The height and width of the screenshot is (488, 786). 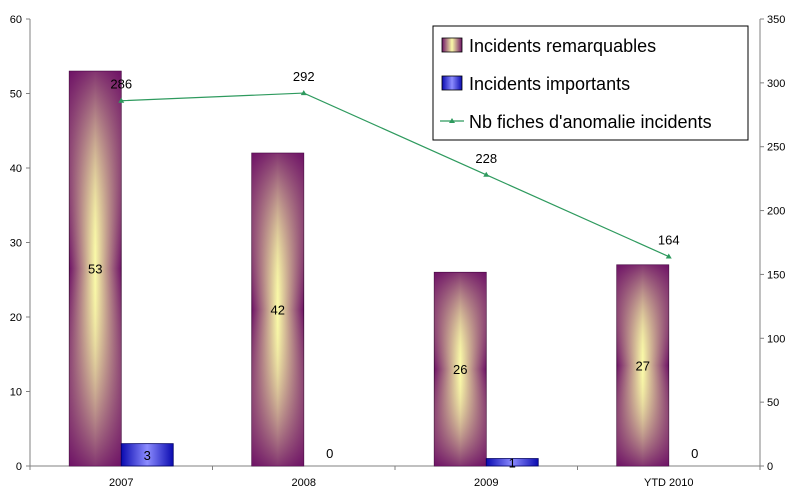 What do you see at coordinates (16, 20) in the screenshot?
I see `left-tick-label: 60` at bounding box center [16, 20].